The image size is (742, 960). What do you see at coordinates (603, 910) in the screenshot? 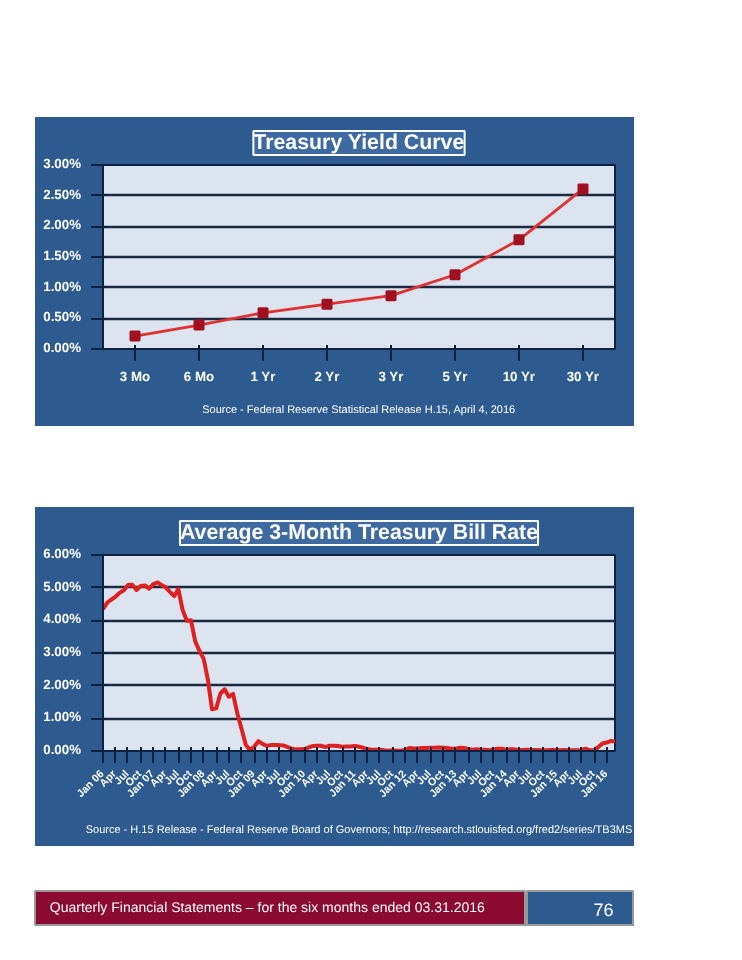
I see `text: 76` at bounding box center [603, 910].